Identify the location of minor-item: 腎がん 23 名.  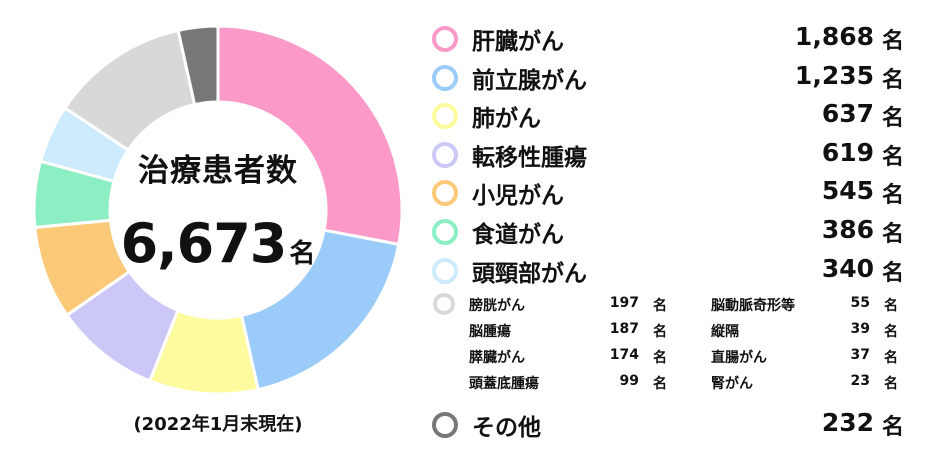
(804, 383).